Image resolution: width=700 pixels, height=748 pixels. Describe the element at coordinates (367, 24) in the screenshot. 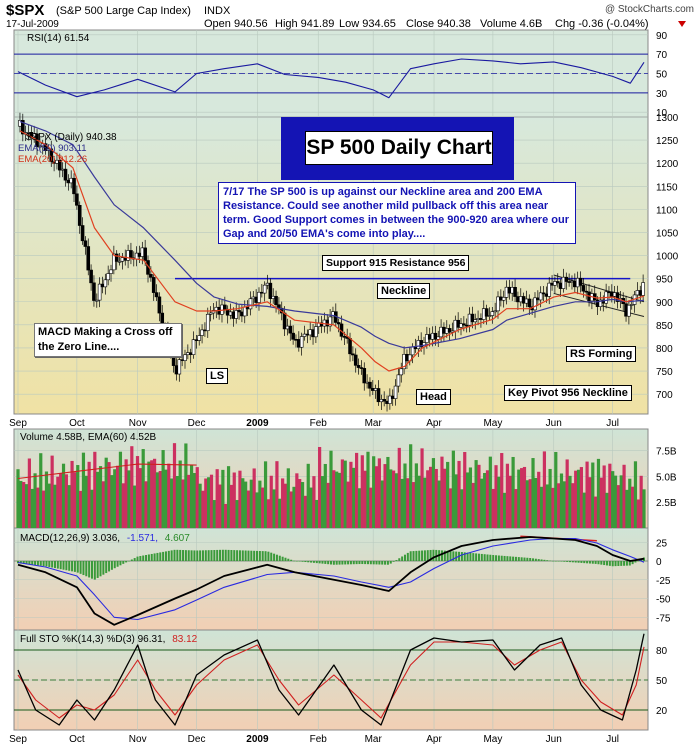

I see `low-value: Low 934.65` at that location.